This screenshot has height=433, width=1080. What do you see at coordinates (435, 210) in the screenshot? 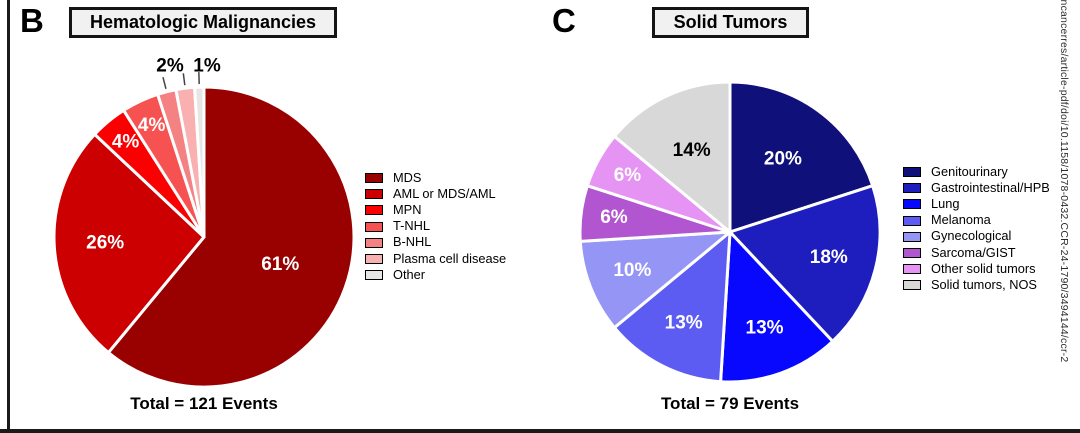
I see `legend-item: MPN` at bounding box center [435, 210].